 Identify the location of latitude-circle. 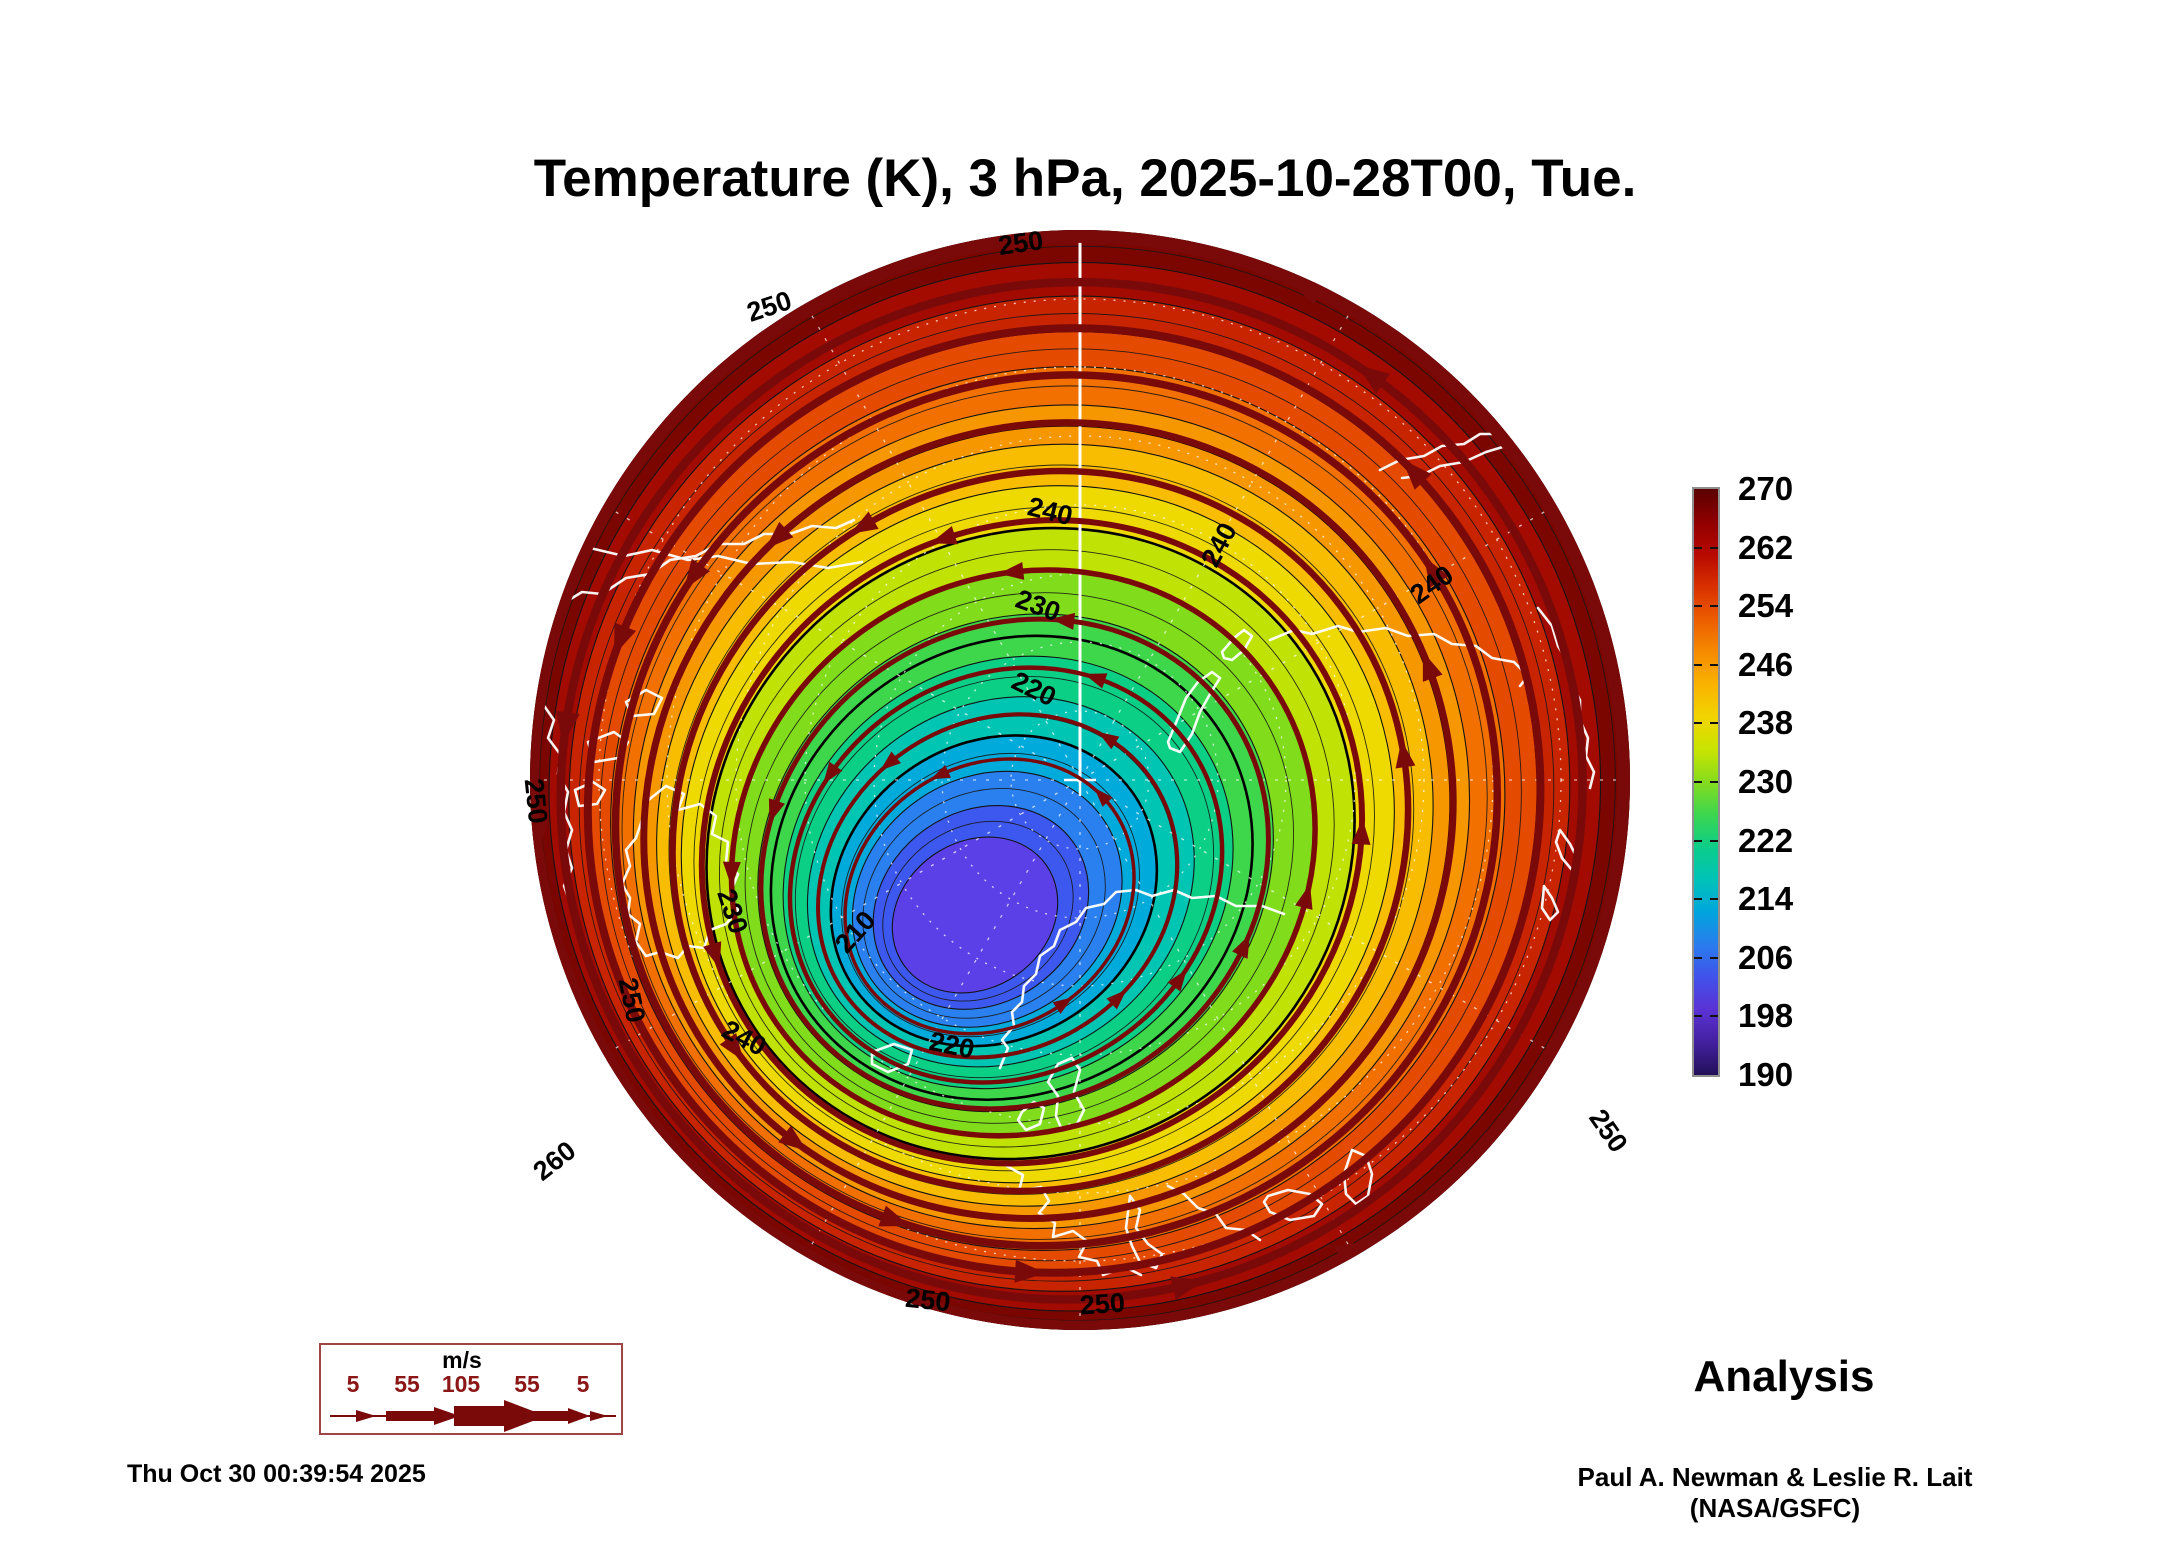
(1080, 780).